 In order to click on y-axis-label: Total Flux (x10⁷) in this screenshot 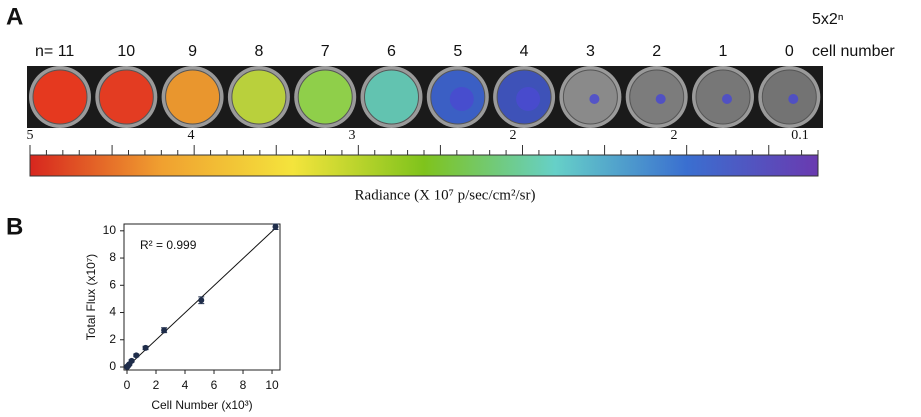, I will do `click(91, 297)`.